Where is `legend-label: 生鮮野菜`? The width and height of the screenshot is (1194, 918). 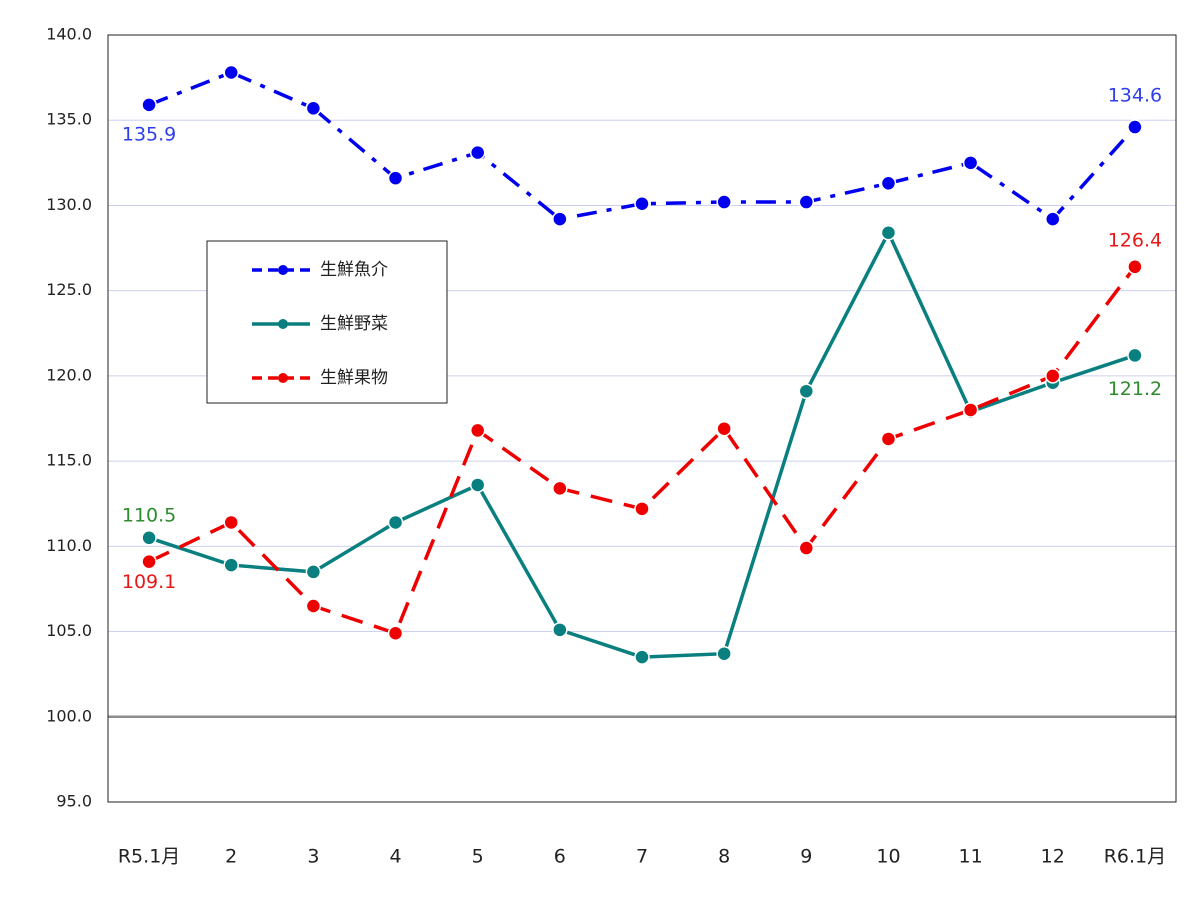 legend-label: 生鮮野菜 is located at coordinates (354, 324).